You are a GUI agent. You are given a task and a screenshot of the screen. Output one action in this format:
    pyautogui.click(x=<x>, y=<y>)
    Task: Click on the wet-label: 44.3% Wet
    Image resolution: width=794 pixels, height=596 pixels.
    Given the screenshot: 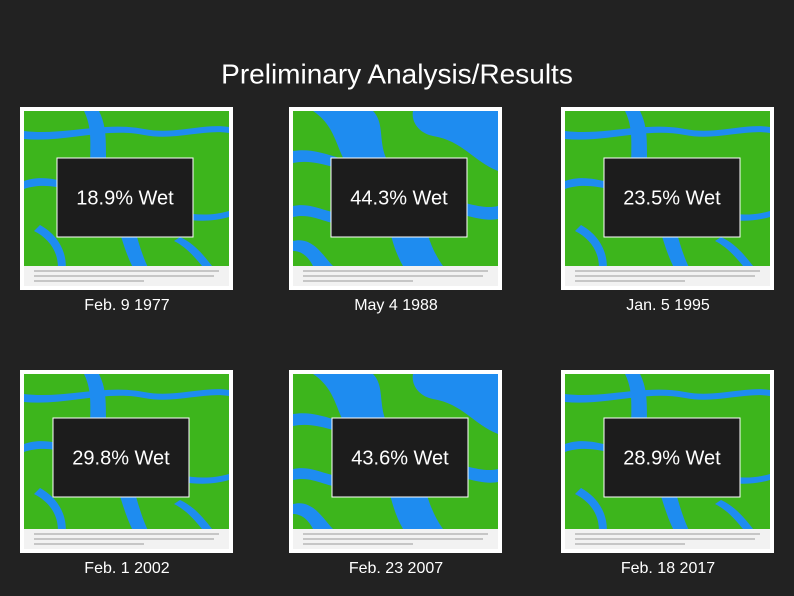 What is the action you would take?
    pyautogui.click(x=399, y=198)
    